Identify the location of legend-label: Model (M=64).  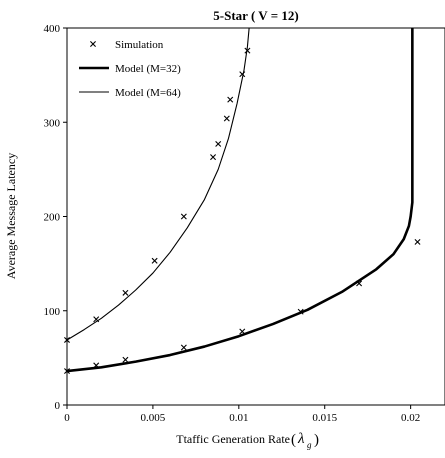
(148, 93).